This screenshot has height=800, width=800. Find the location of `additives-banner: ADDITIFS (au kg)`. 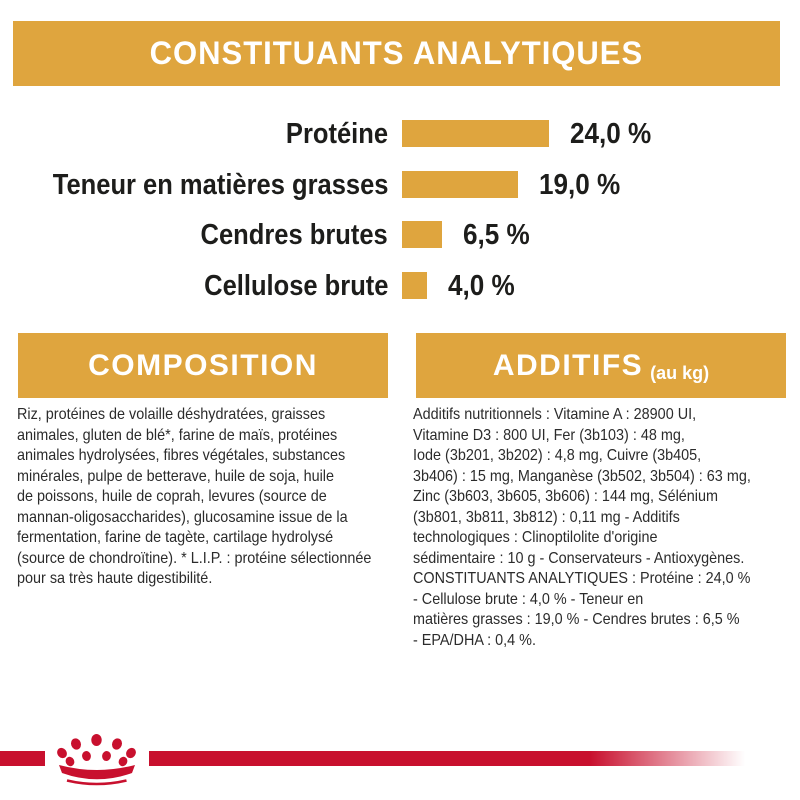

additives-banner: ADDITIFS (au kg) is located at coordinates (601, 365).